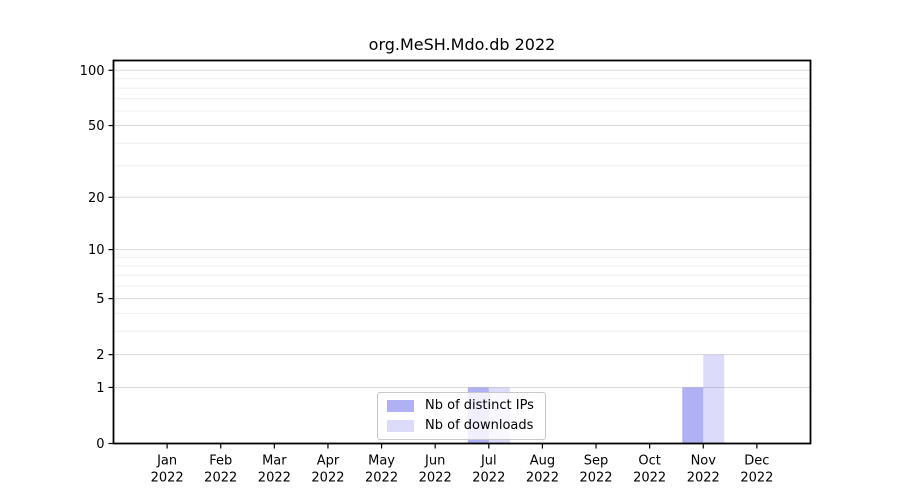 The height and width of the screenshot is (500, 900). I want to click on y-tick-label: 2, so click(100, 355).